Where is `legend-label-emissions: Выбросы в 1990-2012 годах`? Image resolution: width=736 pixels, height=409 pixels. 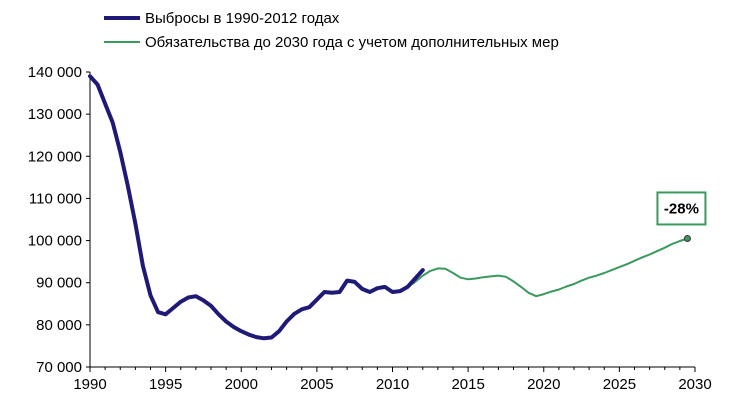 legend-label-emissions: Выбросы в 1990-2012 годах is located at coordinates (242, 18).